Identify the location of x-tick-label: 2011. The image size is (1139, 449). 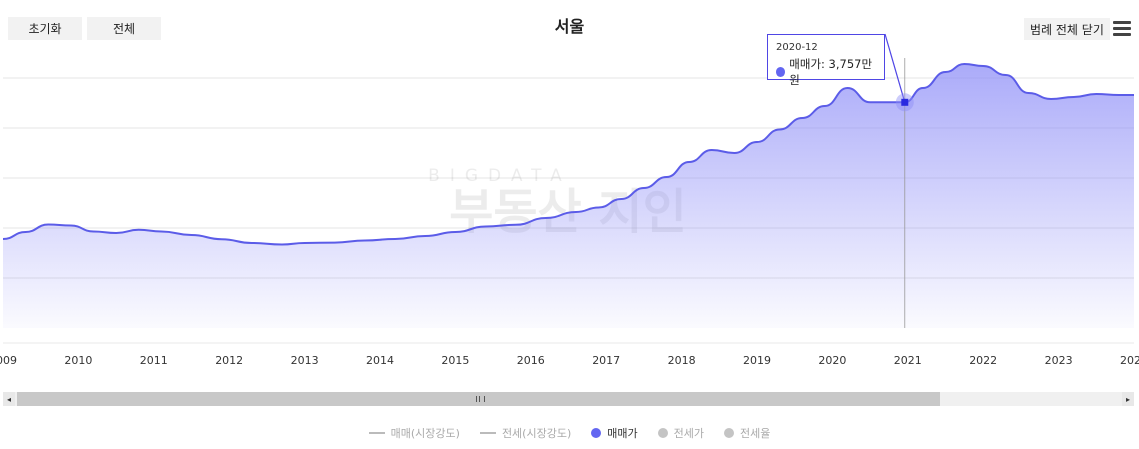
(154, 360).